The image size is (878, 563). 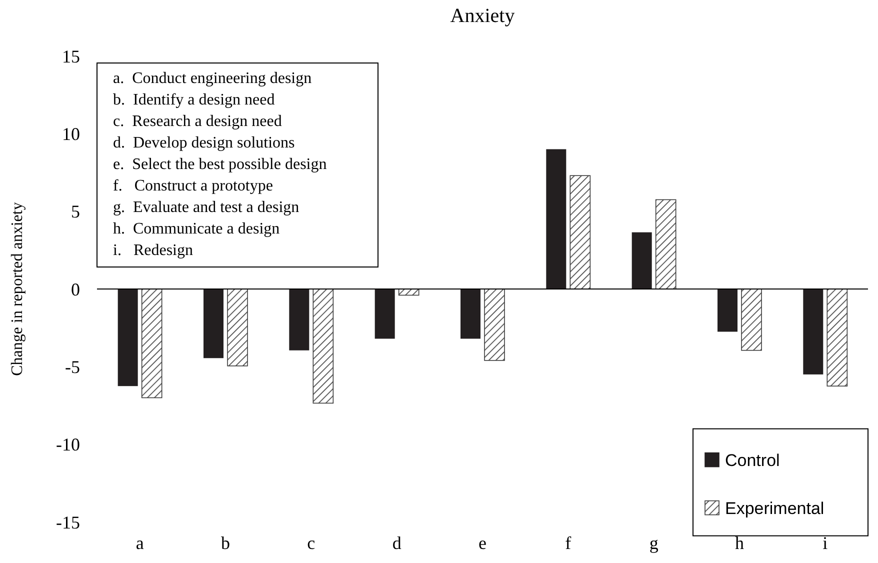 I want to click on x-tick-label: a, so click(x=140, y=543).